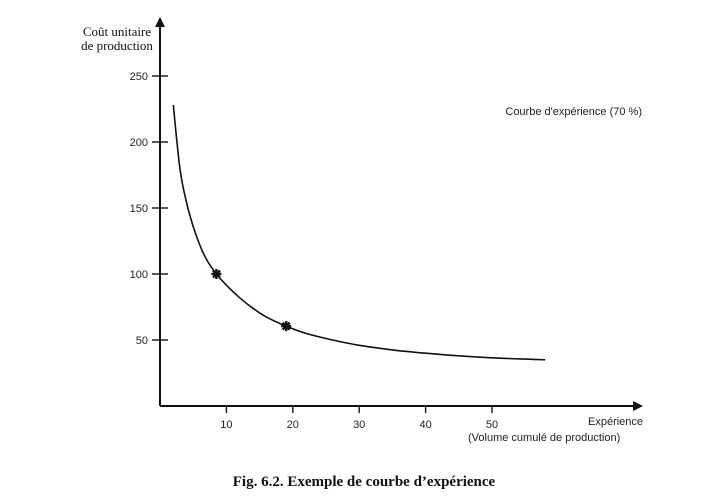 The width and height of the screenshot is (728, 498). Describe the element at coordinates (425, 425) in the screenshot. I see `x-tick-label: 40` at that location.